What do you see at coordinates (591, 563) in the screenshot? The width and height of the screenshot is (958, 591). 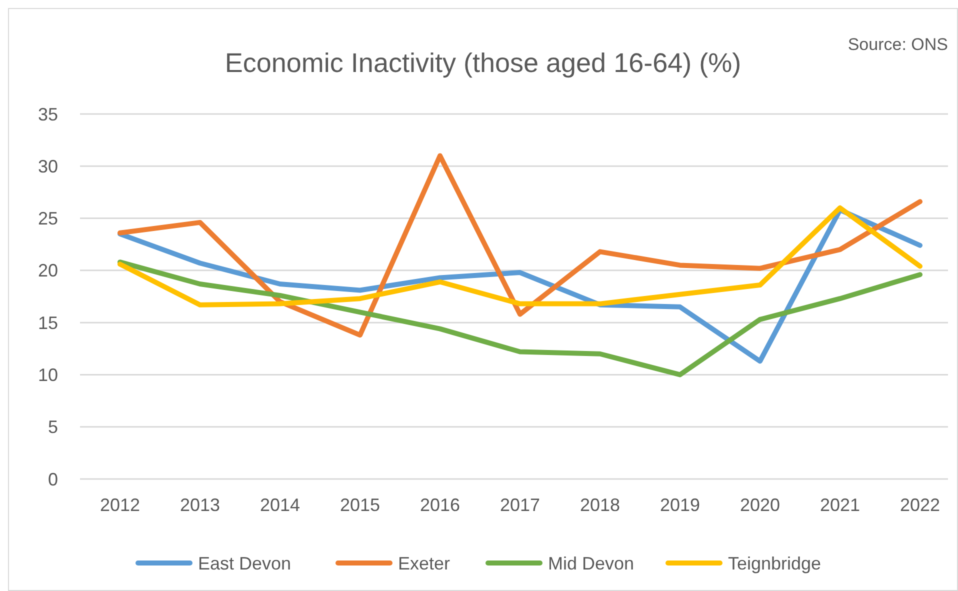 I see `legend-label: Mid Devon` at bounding box center [591, 563].